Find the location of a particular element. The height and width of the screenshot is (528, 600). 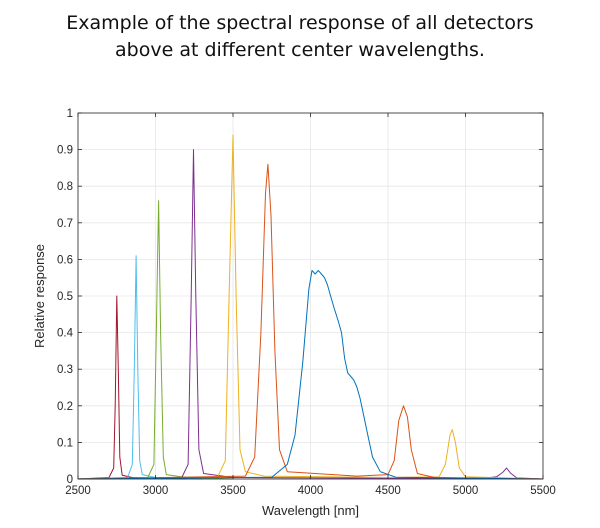

y-tick-label: 0.8 is located at coordinates (65, 187).